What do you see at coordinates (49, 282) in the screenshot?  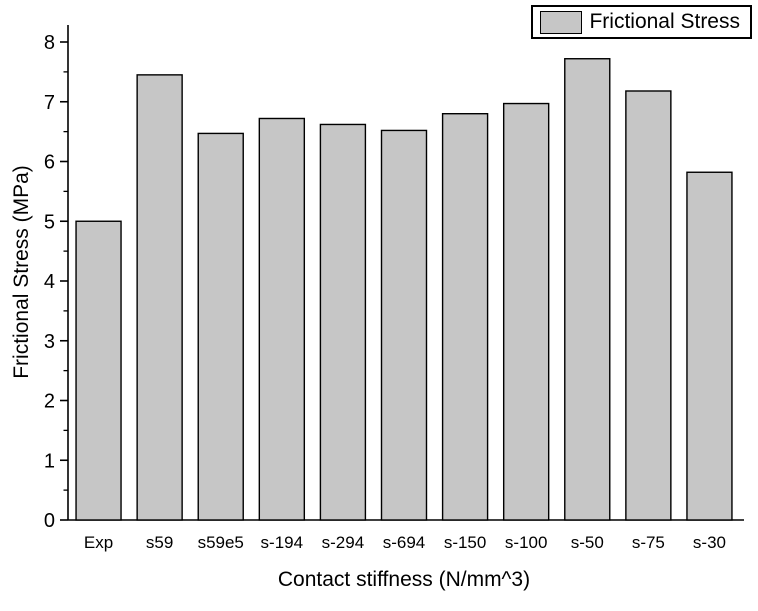 I see `y-tick-label: 4` at bounding box center [49, 282].